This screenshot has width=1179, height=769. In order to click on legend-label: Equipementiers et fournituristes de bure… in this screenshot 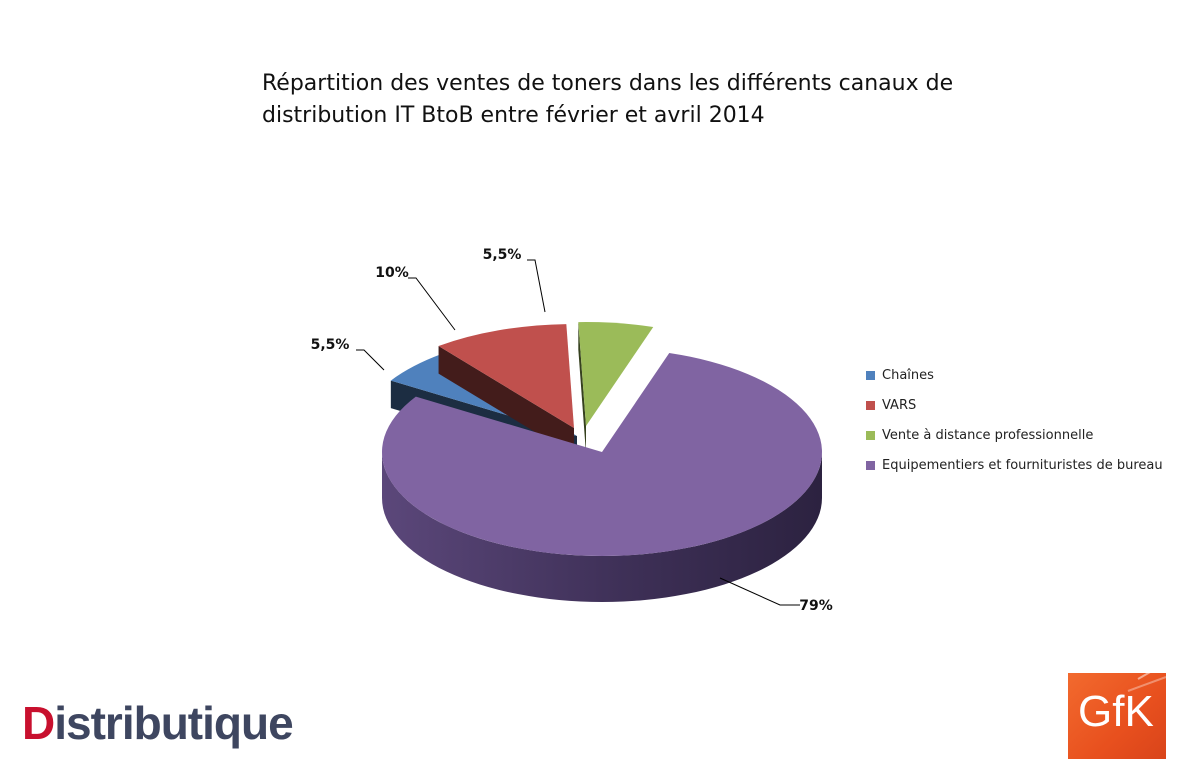, I will do `click(1022, 465)`.